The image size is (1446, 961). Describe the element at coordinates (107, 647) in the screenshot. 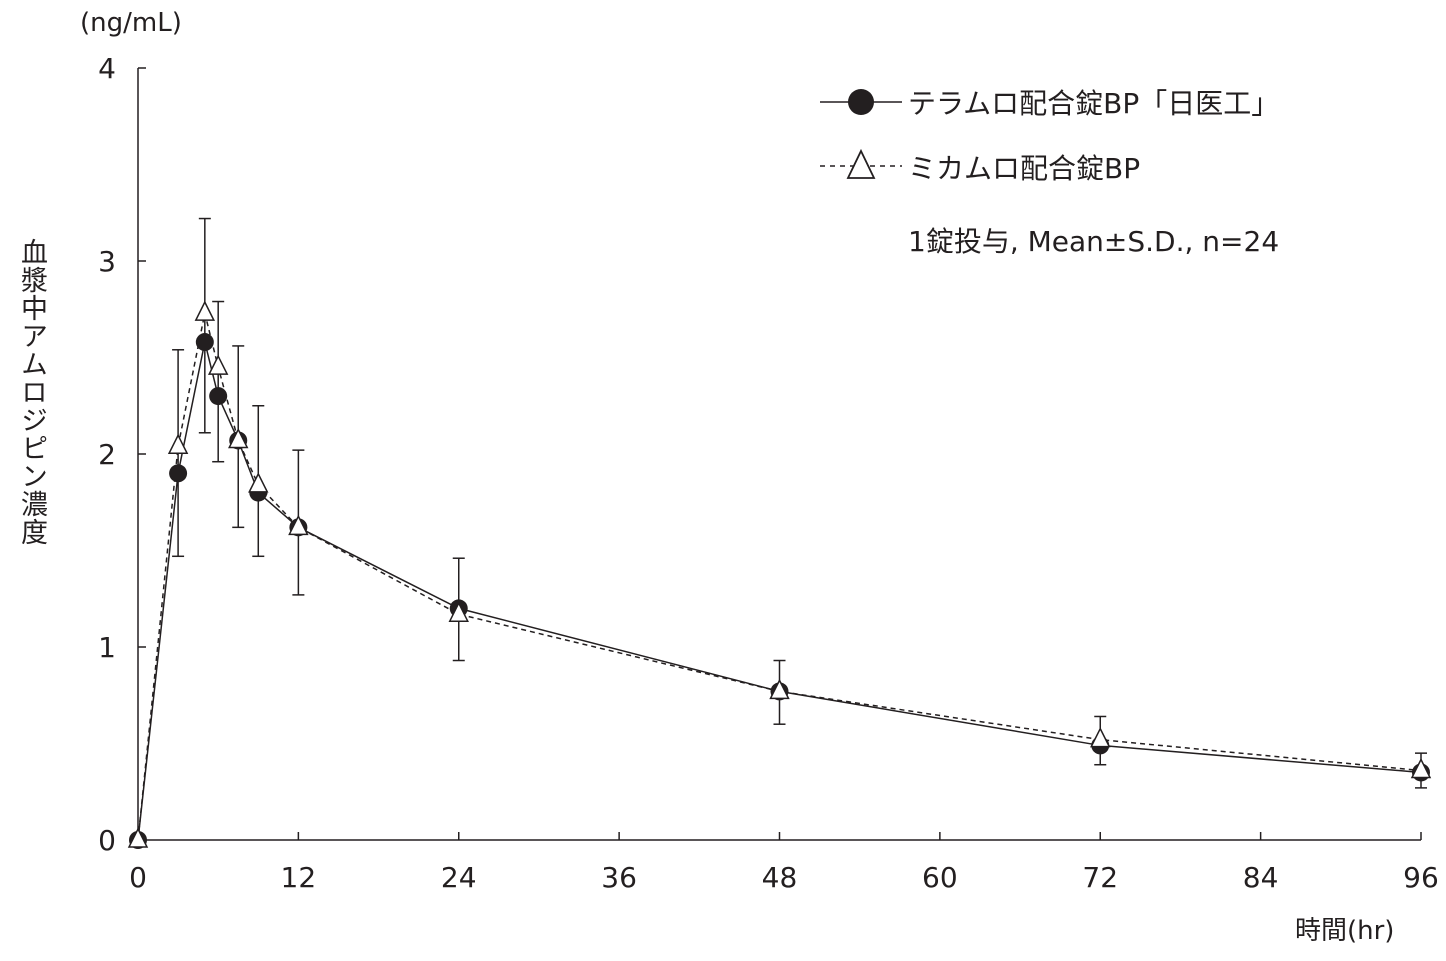

I see `y-tick-label: 1` at that location.